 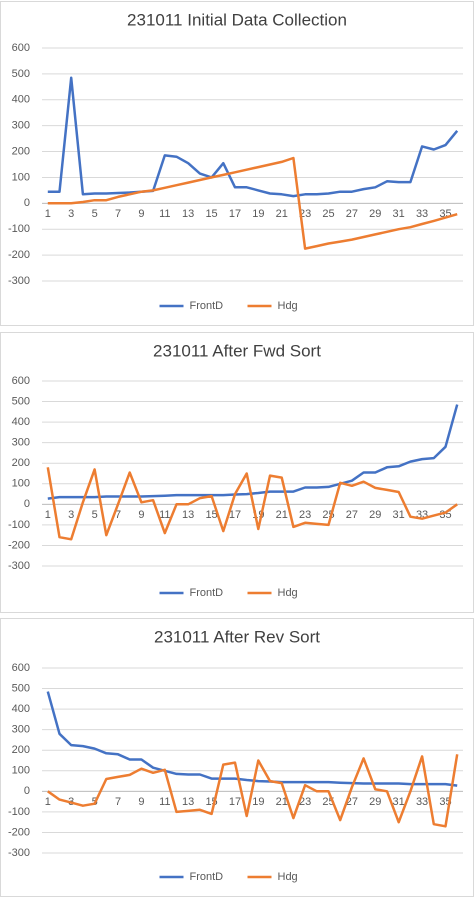 I want to click on x-tick-label: 25, so click(x=328, y=214).